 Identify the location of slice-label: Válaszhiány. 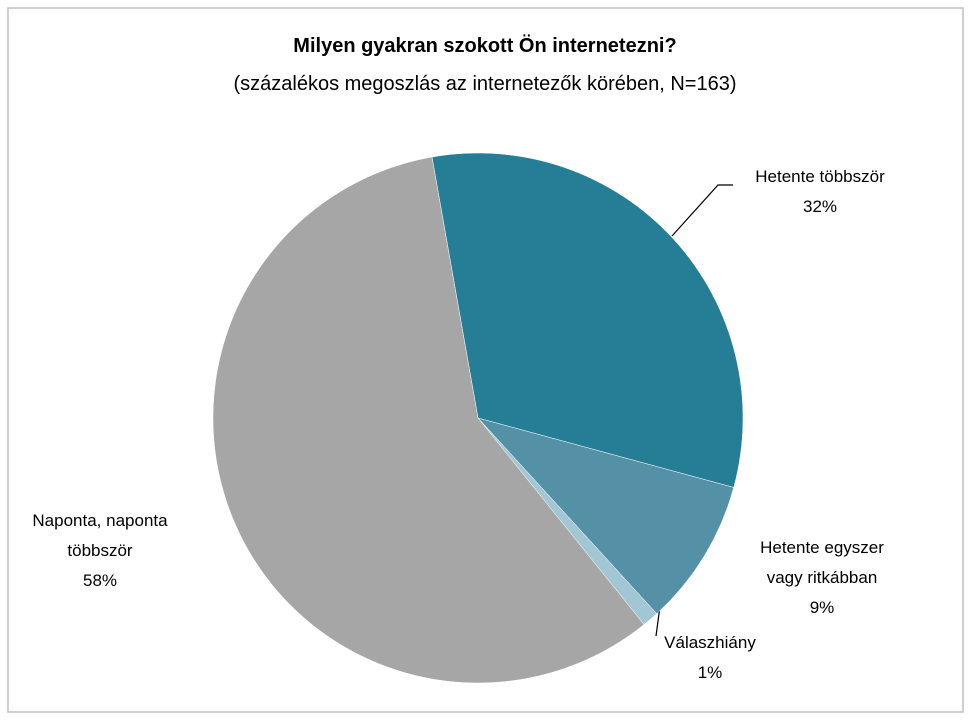
(710, 642).